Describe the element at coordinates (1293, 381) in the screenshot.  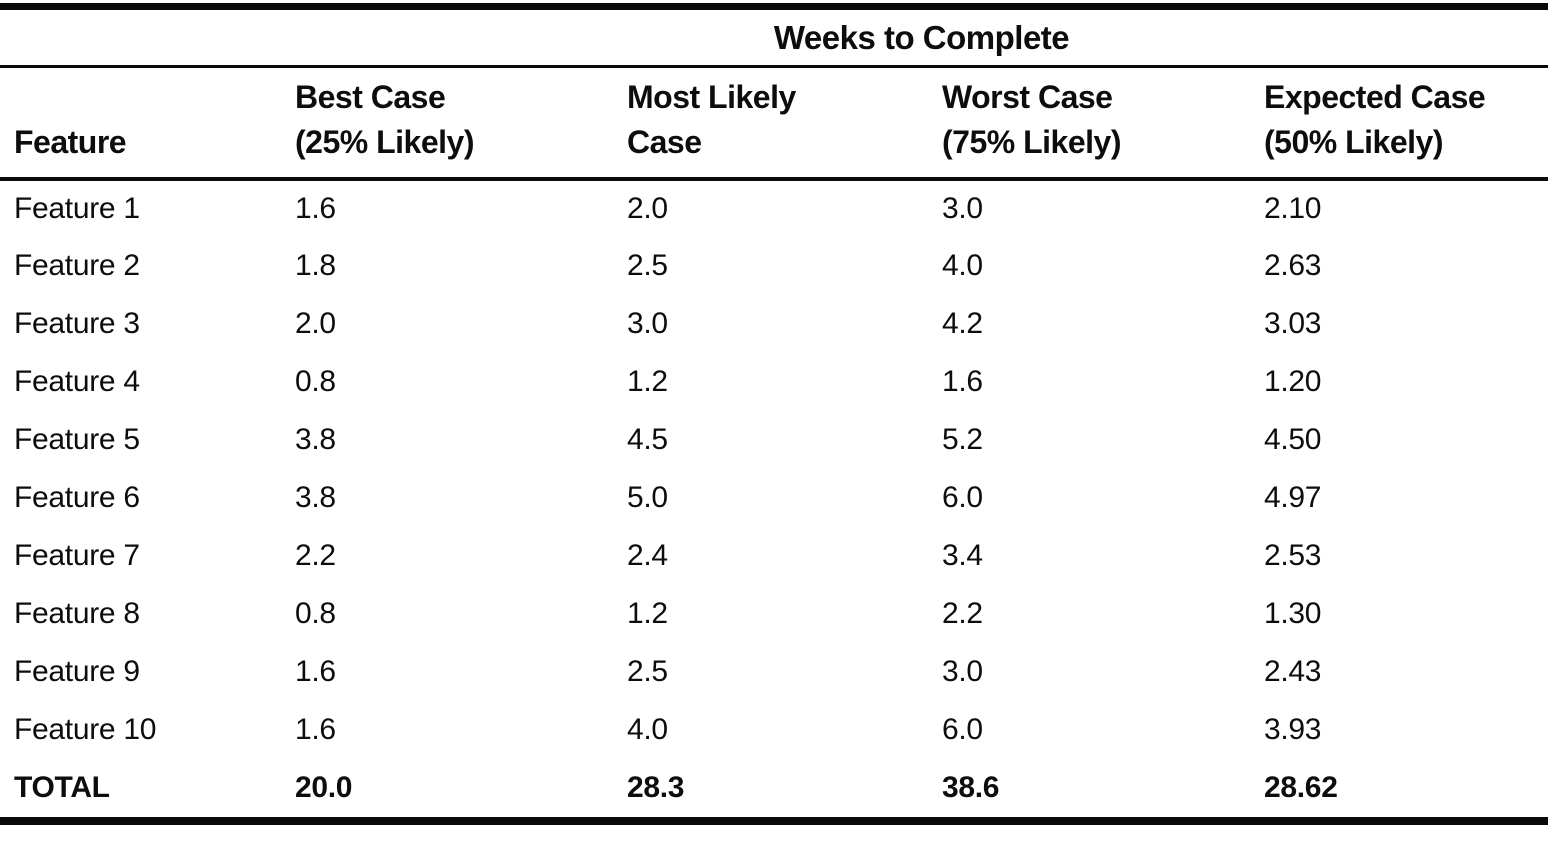
I see `expected-case-cell: 1.20` at that location.